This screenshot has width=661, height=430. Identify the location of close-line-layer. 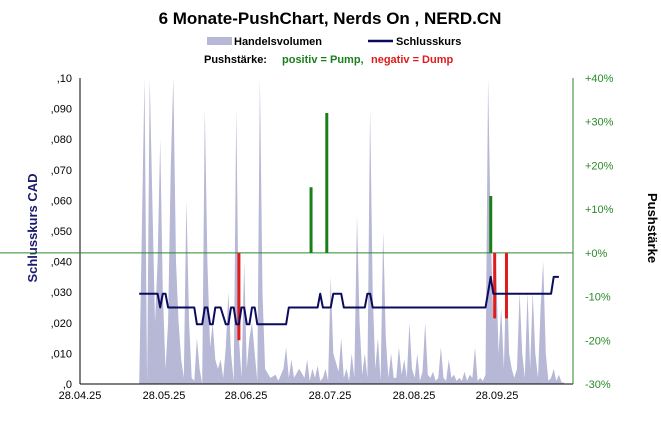
(349, 300).